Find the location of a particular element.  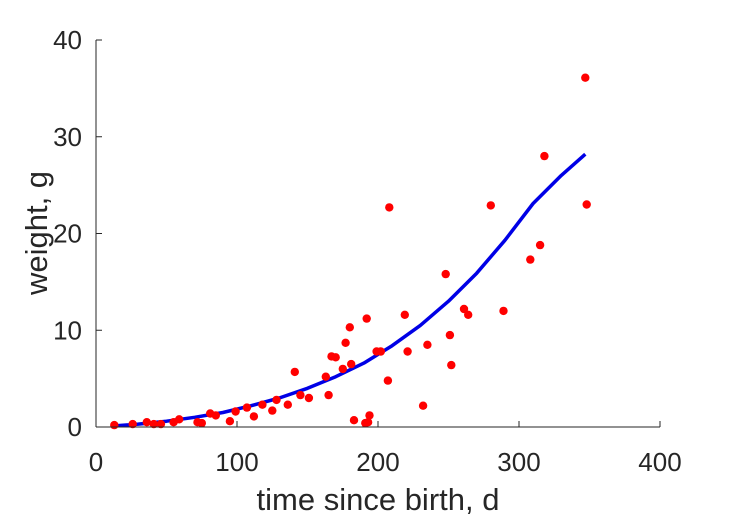

y-ticks: 0 10 20 30 40 is located at coordinates (77, 233).